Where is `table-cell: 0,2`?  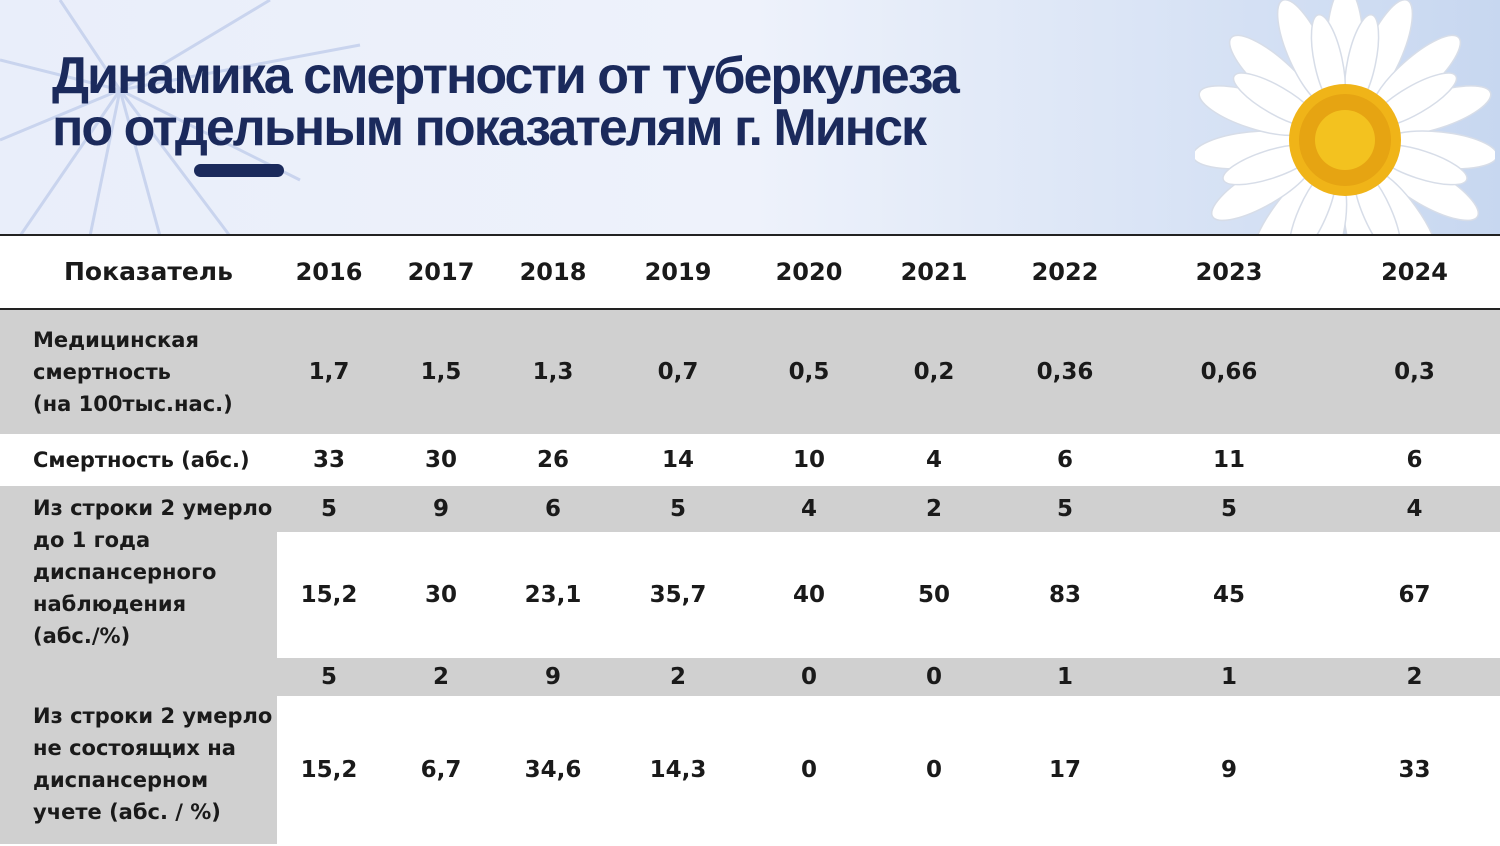 table-cell: 0,2 is located at coordinates (934, 371).